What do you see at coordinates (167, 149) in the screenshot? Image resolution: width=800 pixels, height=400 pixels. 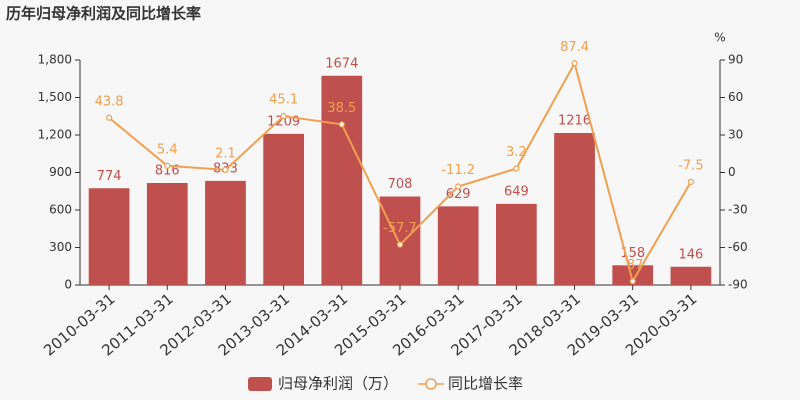 I see `line-value-label: 5.4` at bounding box center [167, 149].